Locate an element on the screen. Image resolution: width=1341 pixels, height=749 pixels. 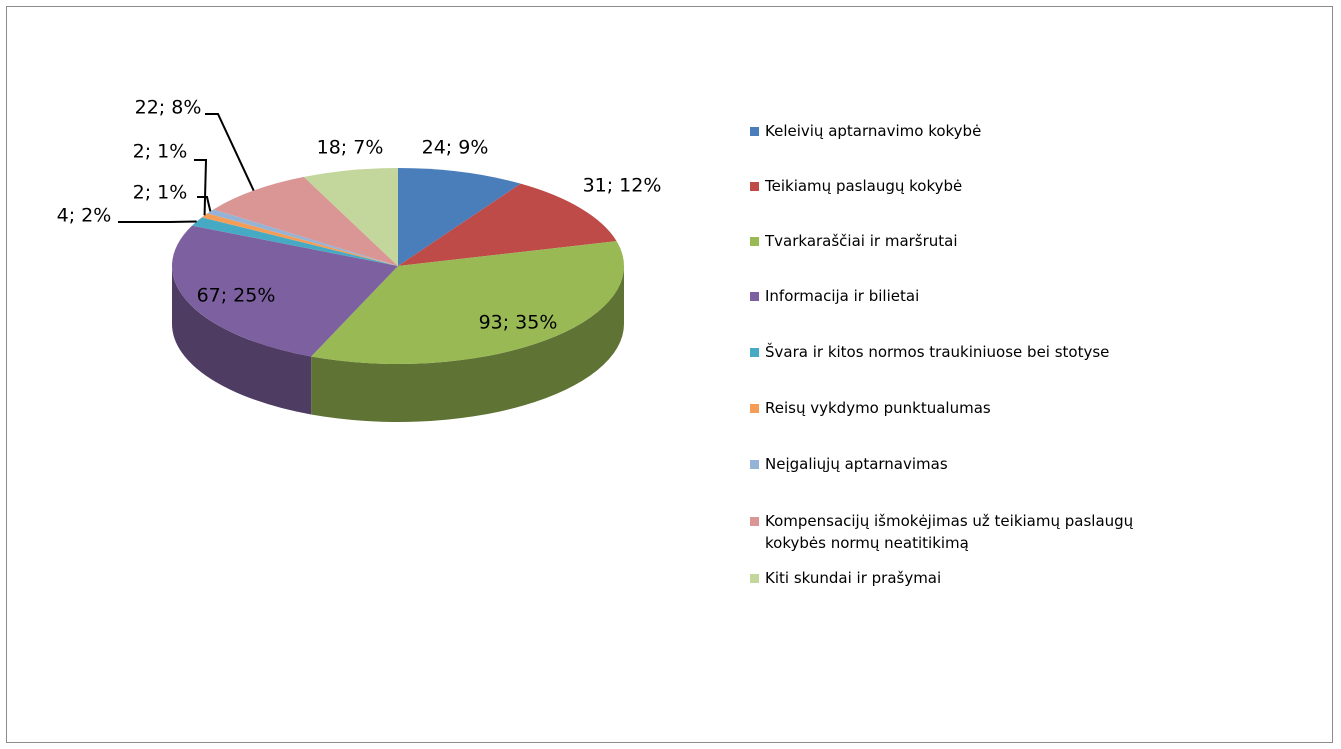
legend-item: Reisų vykdymo punktualumas is located at coordinates (870, 408).